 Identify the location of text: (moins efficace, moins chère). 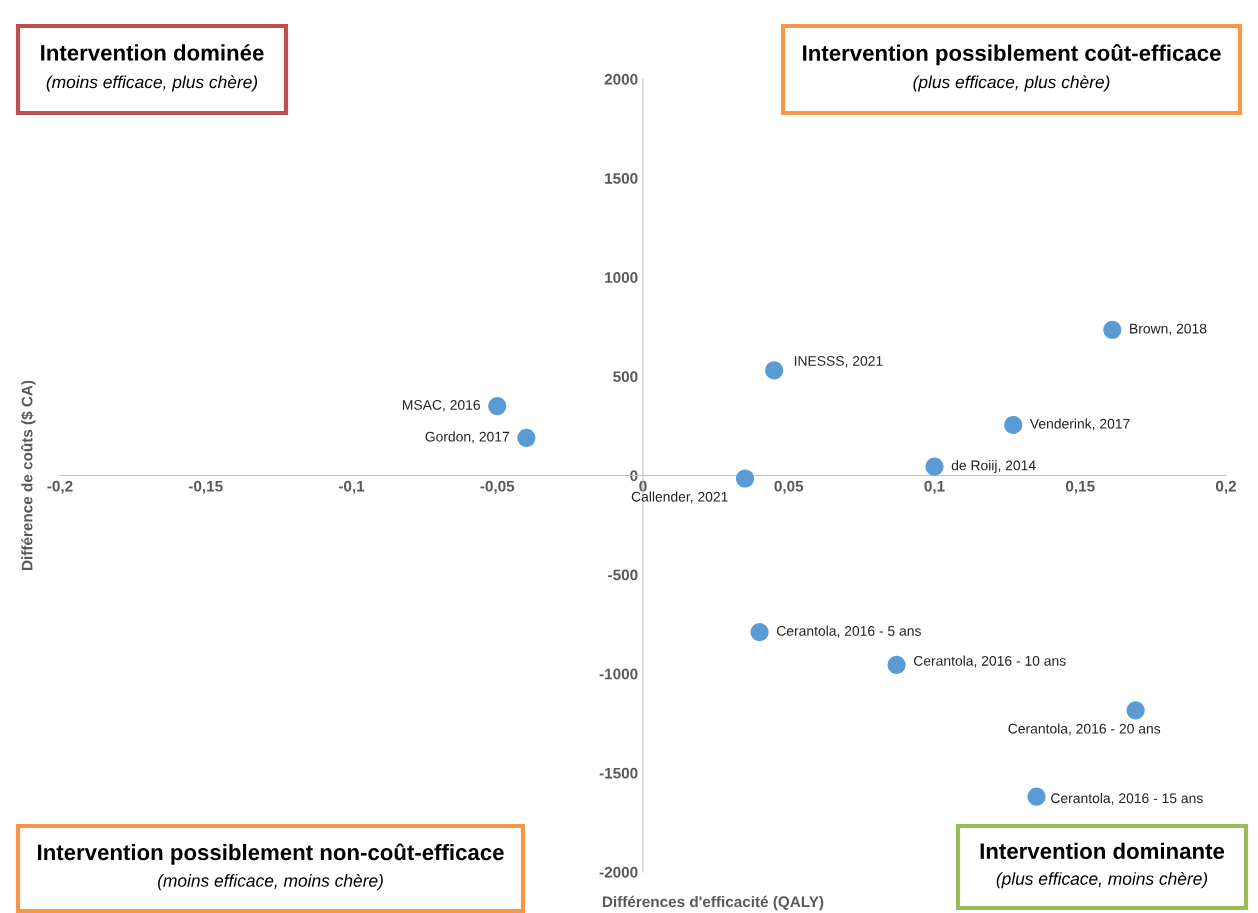
(270, 882).